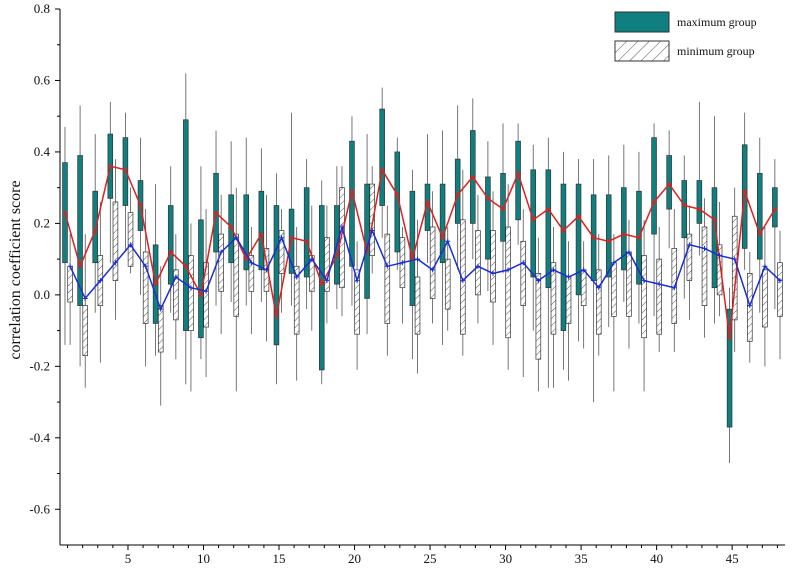 This screenshot has width=792, height=577. Describe the element at coordinates (203, 558) in the screenshot. I see `x-tick-label: 10` at that location.